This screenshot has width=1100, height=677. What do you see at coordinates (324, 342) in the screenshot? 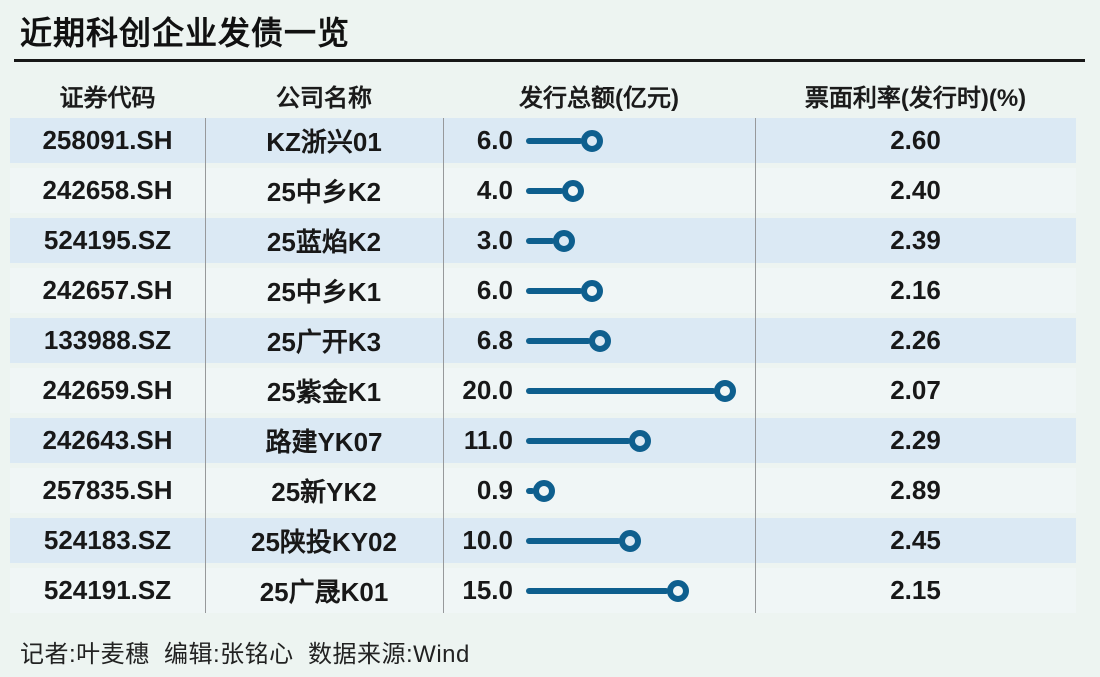
I see `company-name-cell: 25广开K3` at bounding box center [324, 342].